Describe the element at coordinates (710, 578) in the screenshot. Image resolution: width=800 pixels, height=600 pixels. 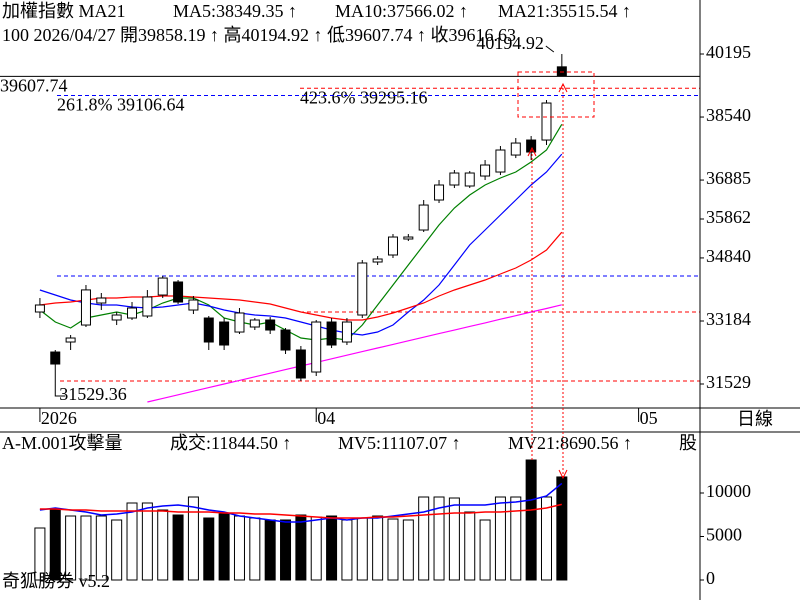
I see `y-tick-label: 0` at that location.